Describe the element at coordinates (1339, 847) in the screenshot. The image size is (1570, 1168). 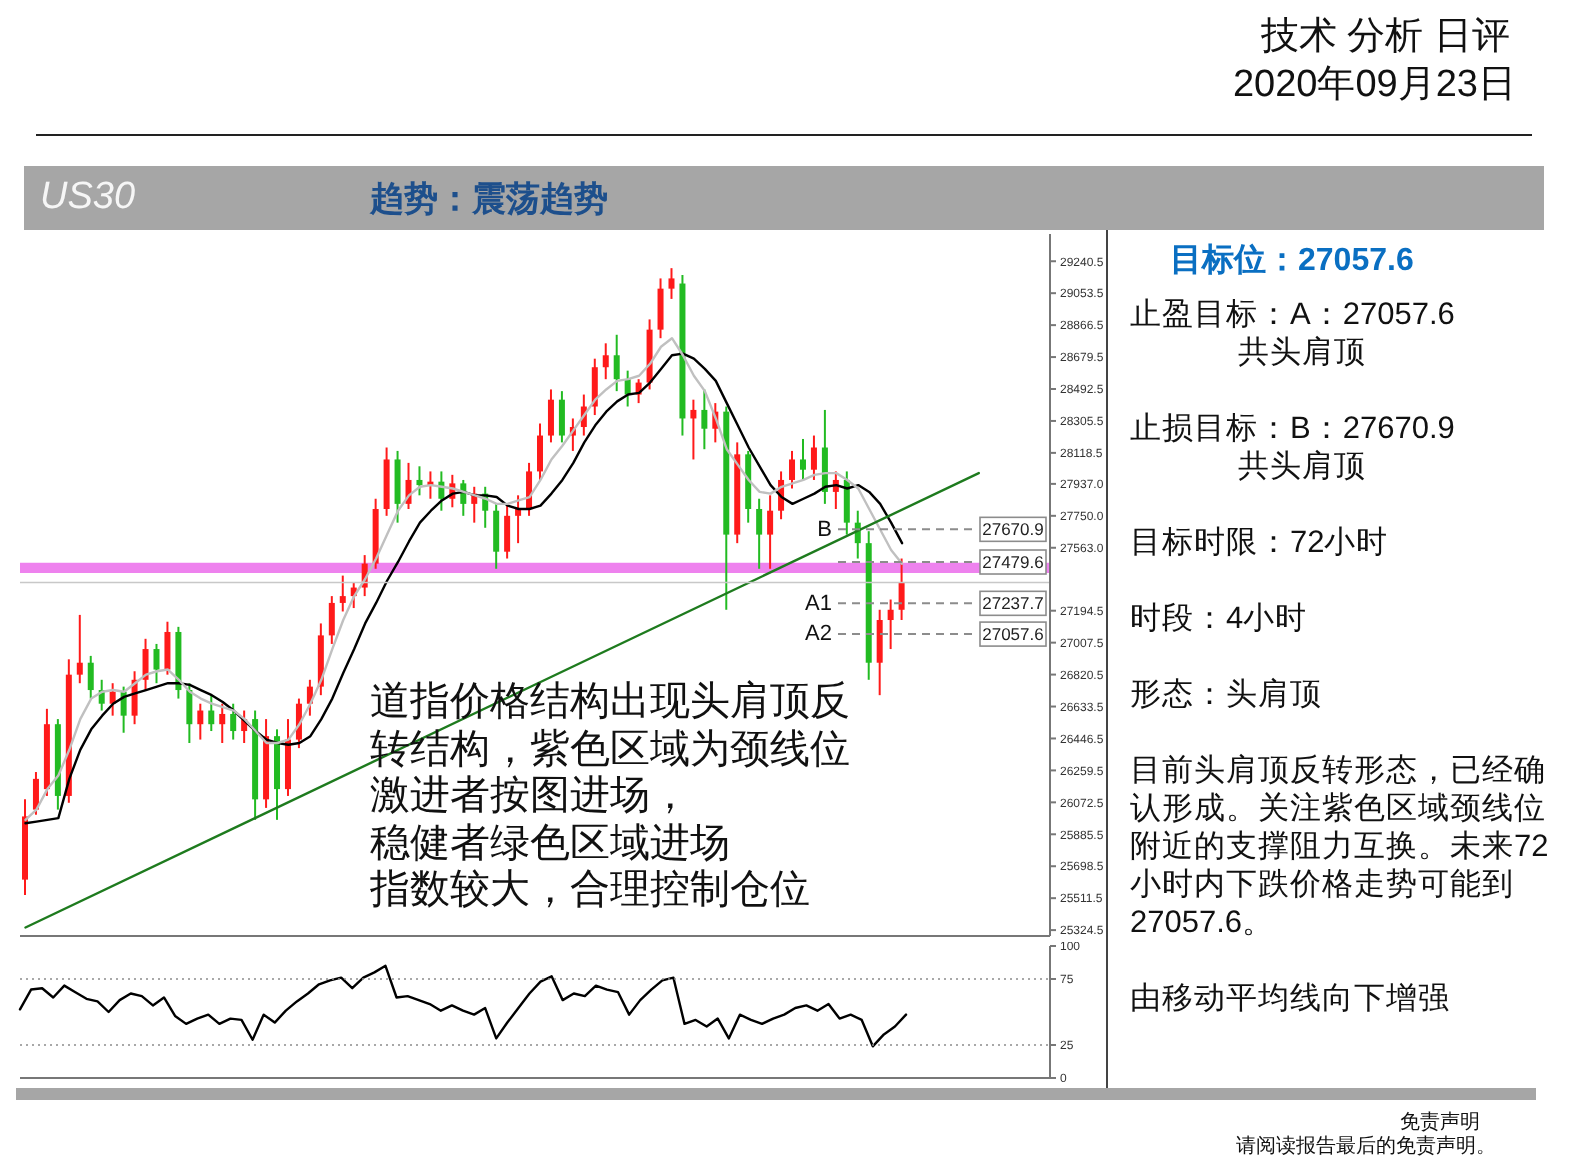
I see `text: 目前头肩顶反转形态，已经确认形成。关注紫色区域颈线位附近的支撑阻力互换。未来72小时内下跌价格走势可能到27057.6。` at that location.